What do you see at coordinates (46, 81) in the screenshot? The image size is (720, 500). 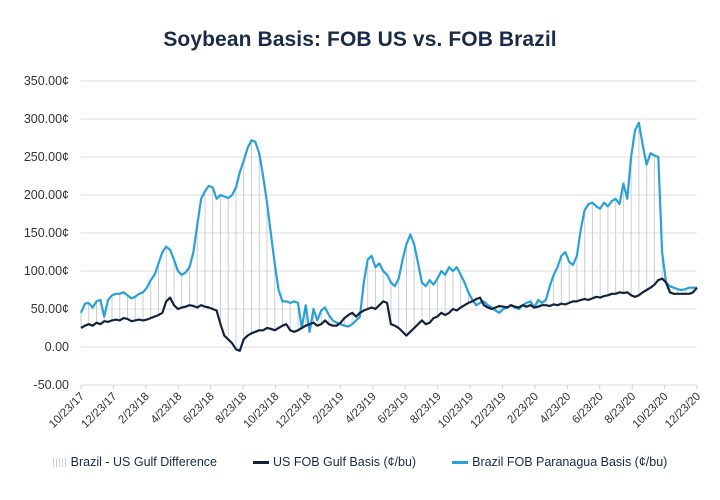 I see `y-tick-label: 350.00¢` at bounding box center [46, 81].